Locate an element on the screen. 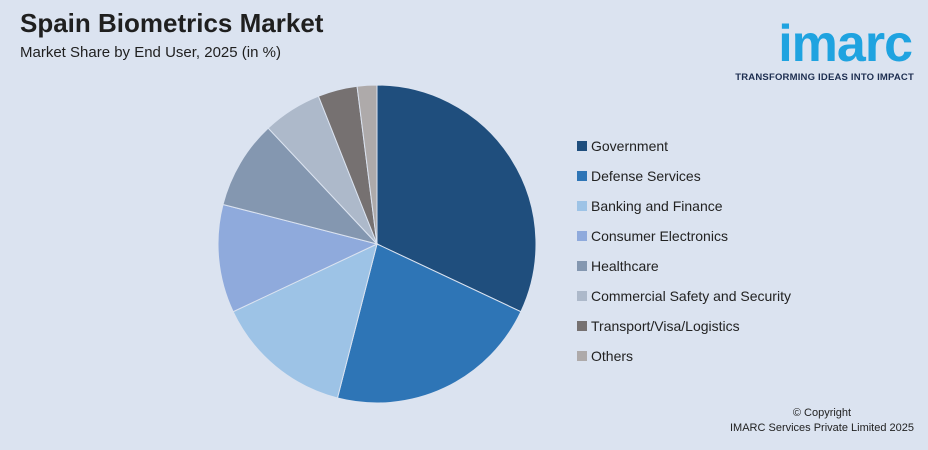  legend-label: Healthcare is located at coordinates (625, 266).